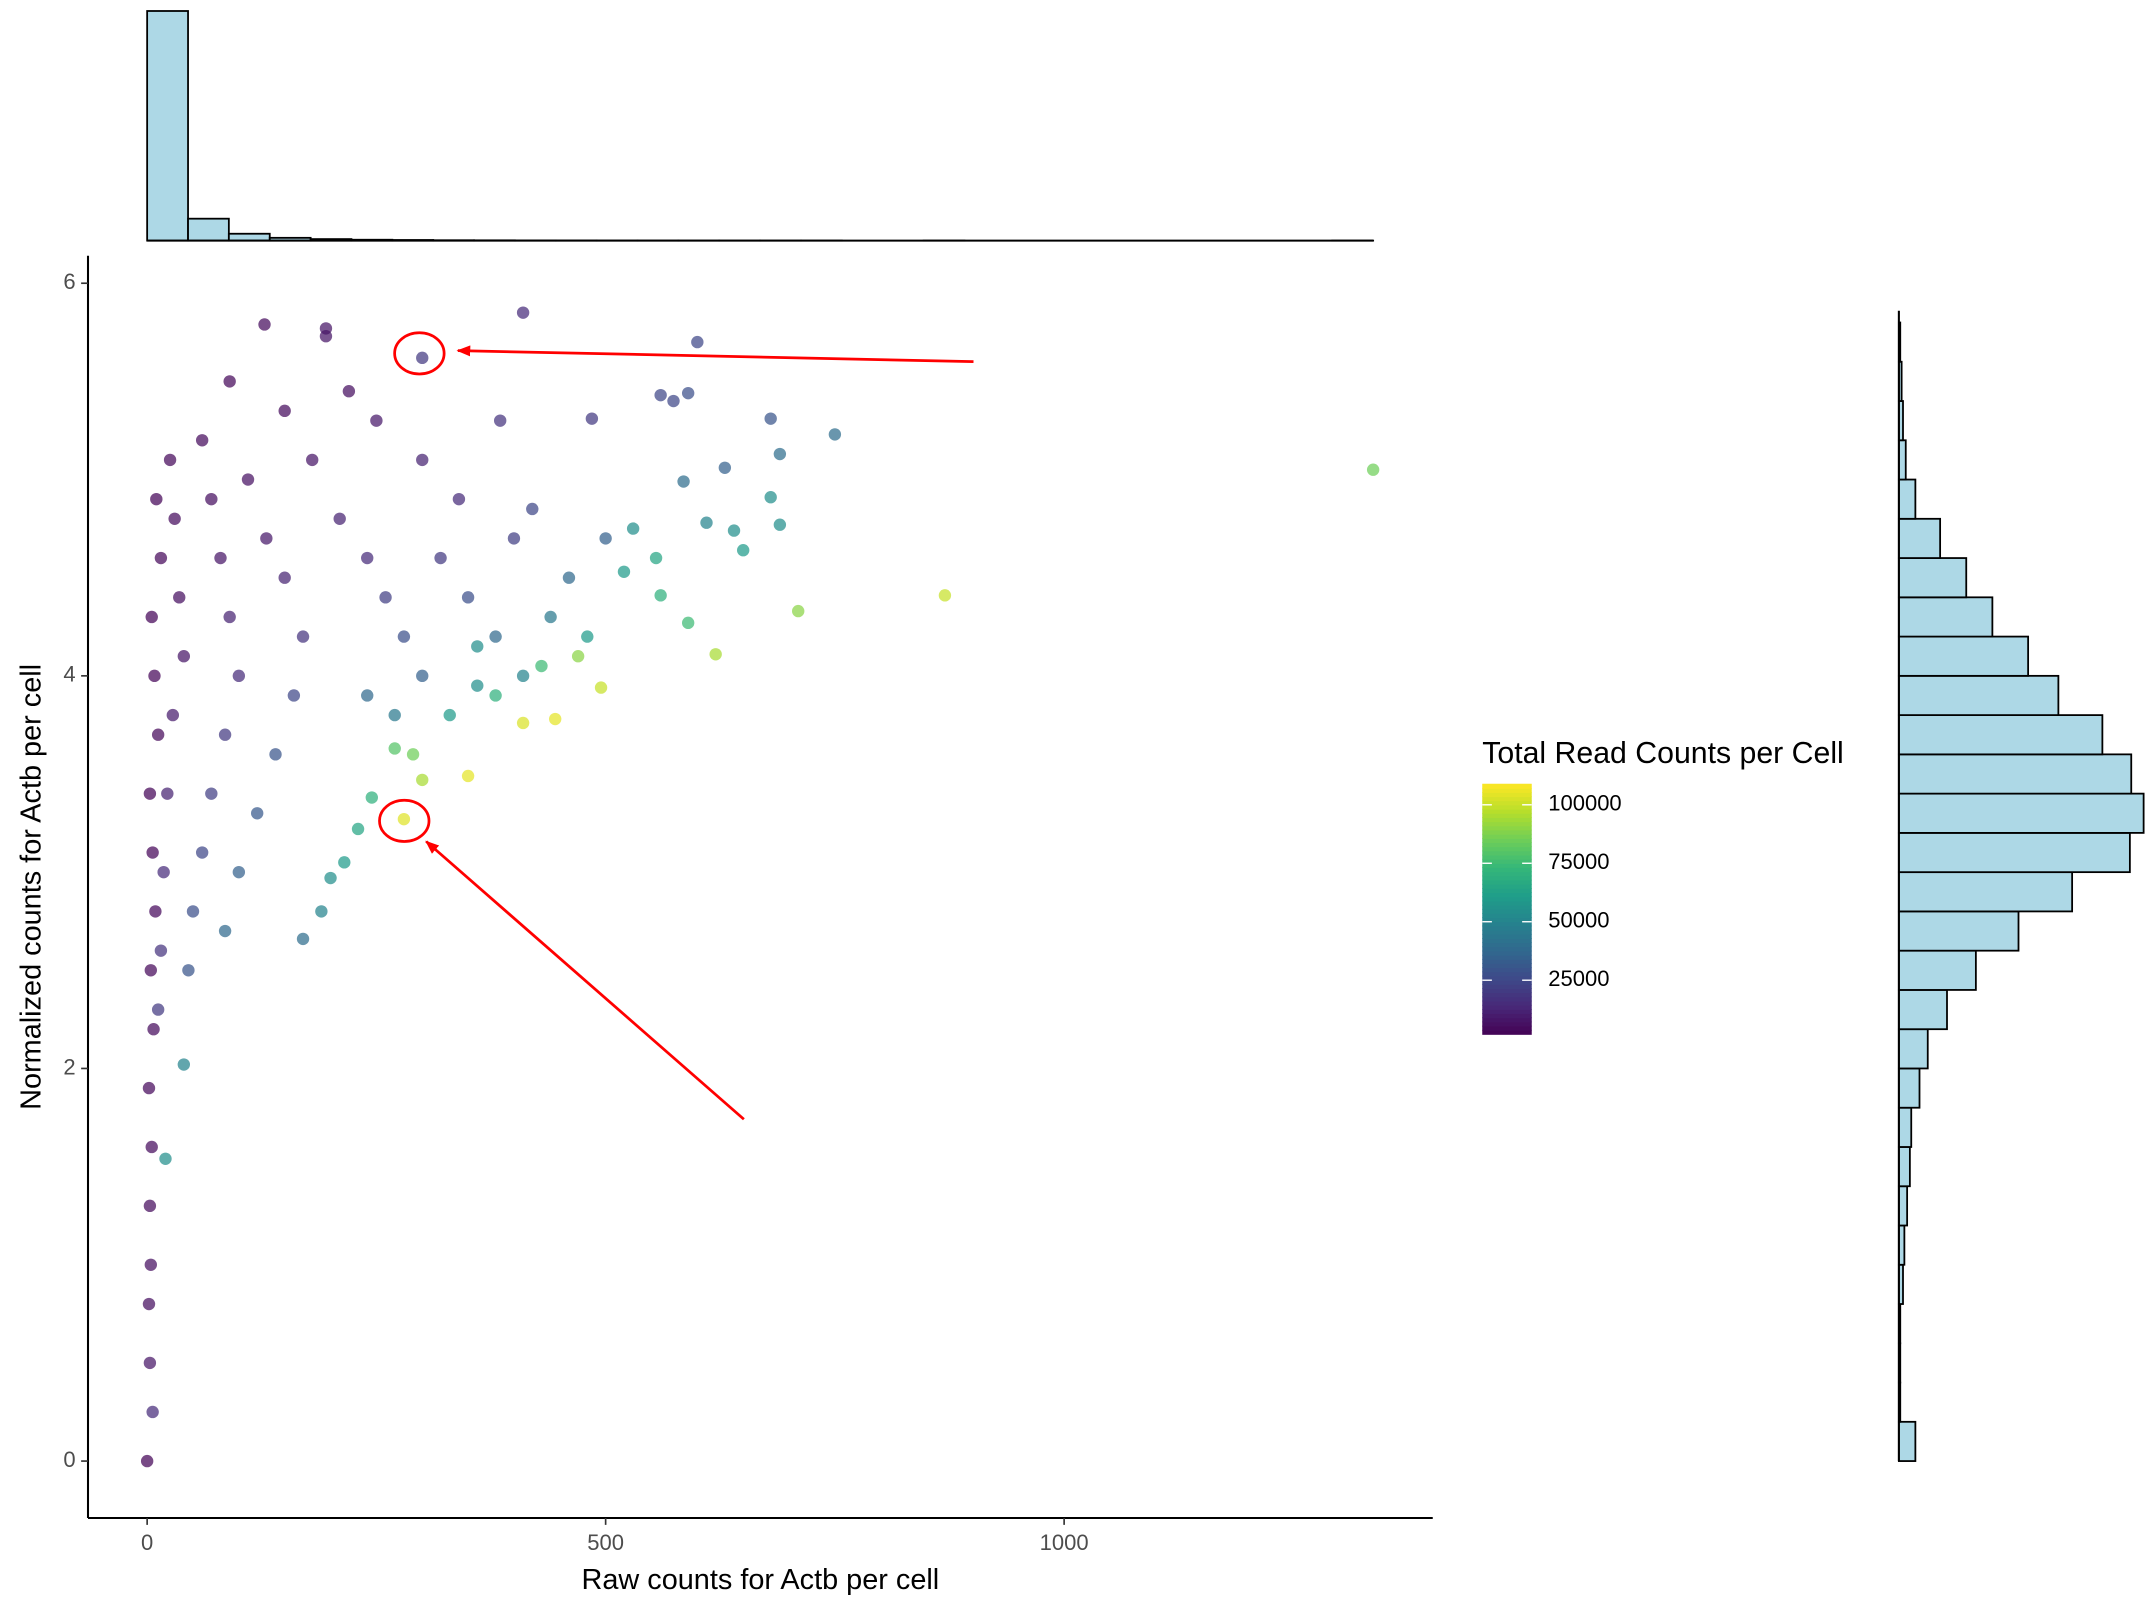 The height and width of the screenshot is (1617, 2156). What do you see at coordinates (761, 1580) in the screenshot?
I see `x-axis-label: Raw counts for Actb per cell` at bounding box center [761, 1580].